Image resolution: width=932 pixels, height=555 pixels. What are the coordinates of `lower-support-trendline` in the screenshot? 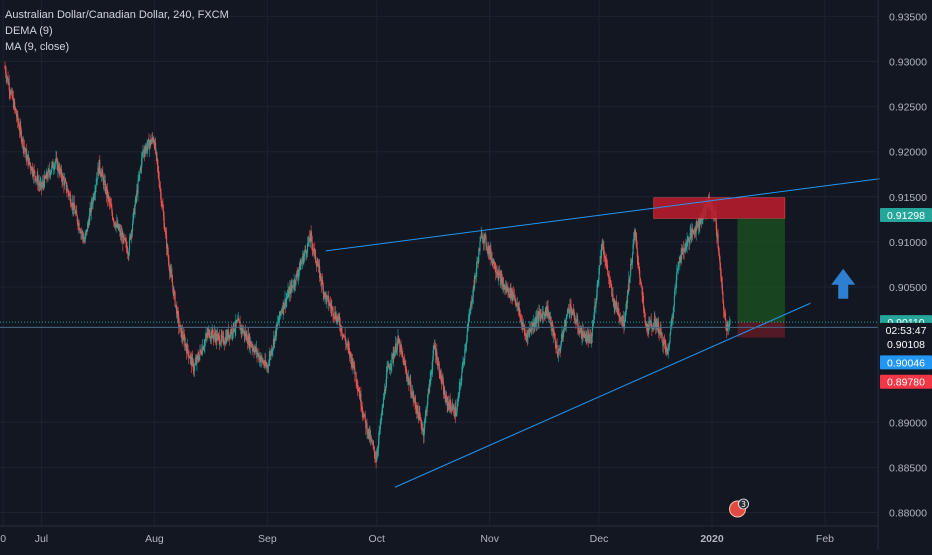 It's located at (602, 395).